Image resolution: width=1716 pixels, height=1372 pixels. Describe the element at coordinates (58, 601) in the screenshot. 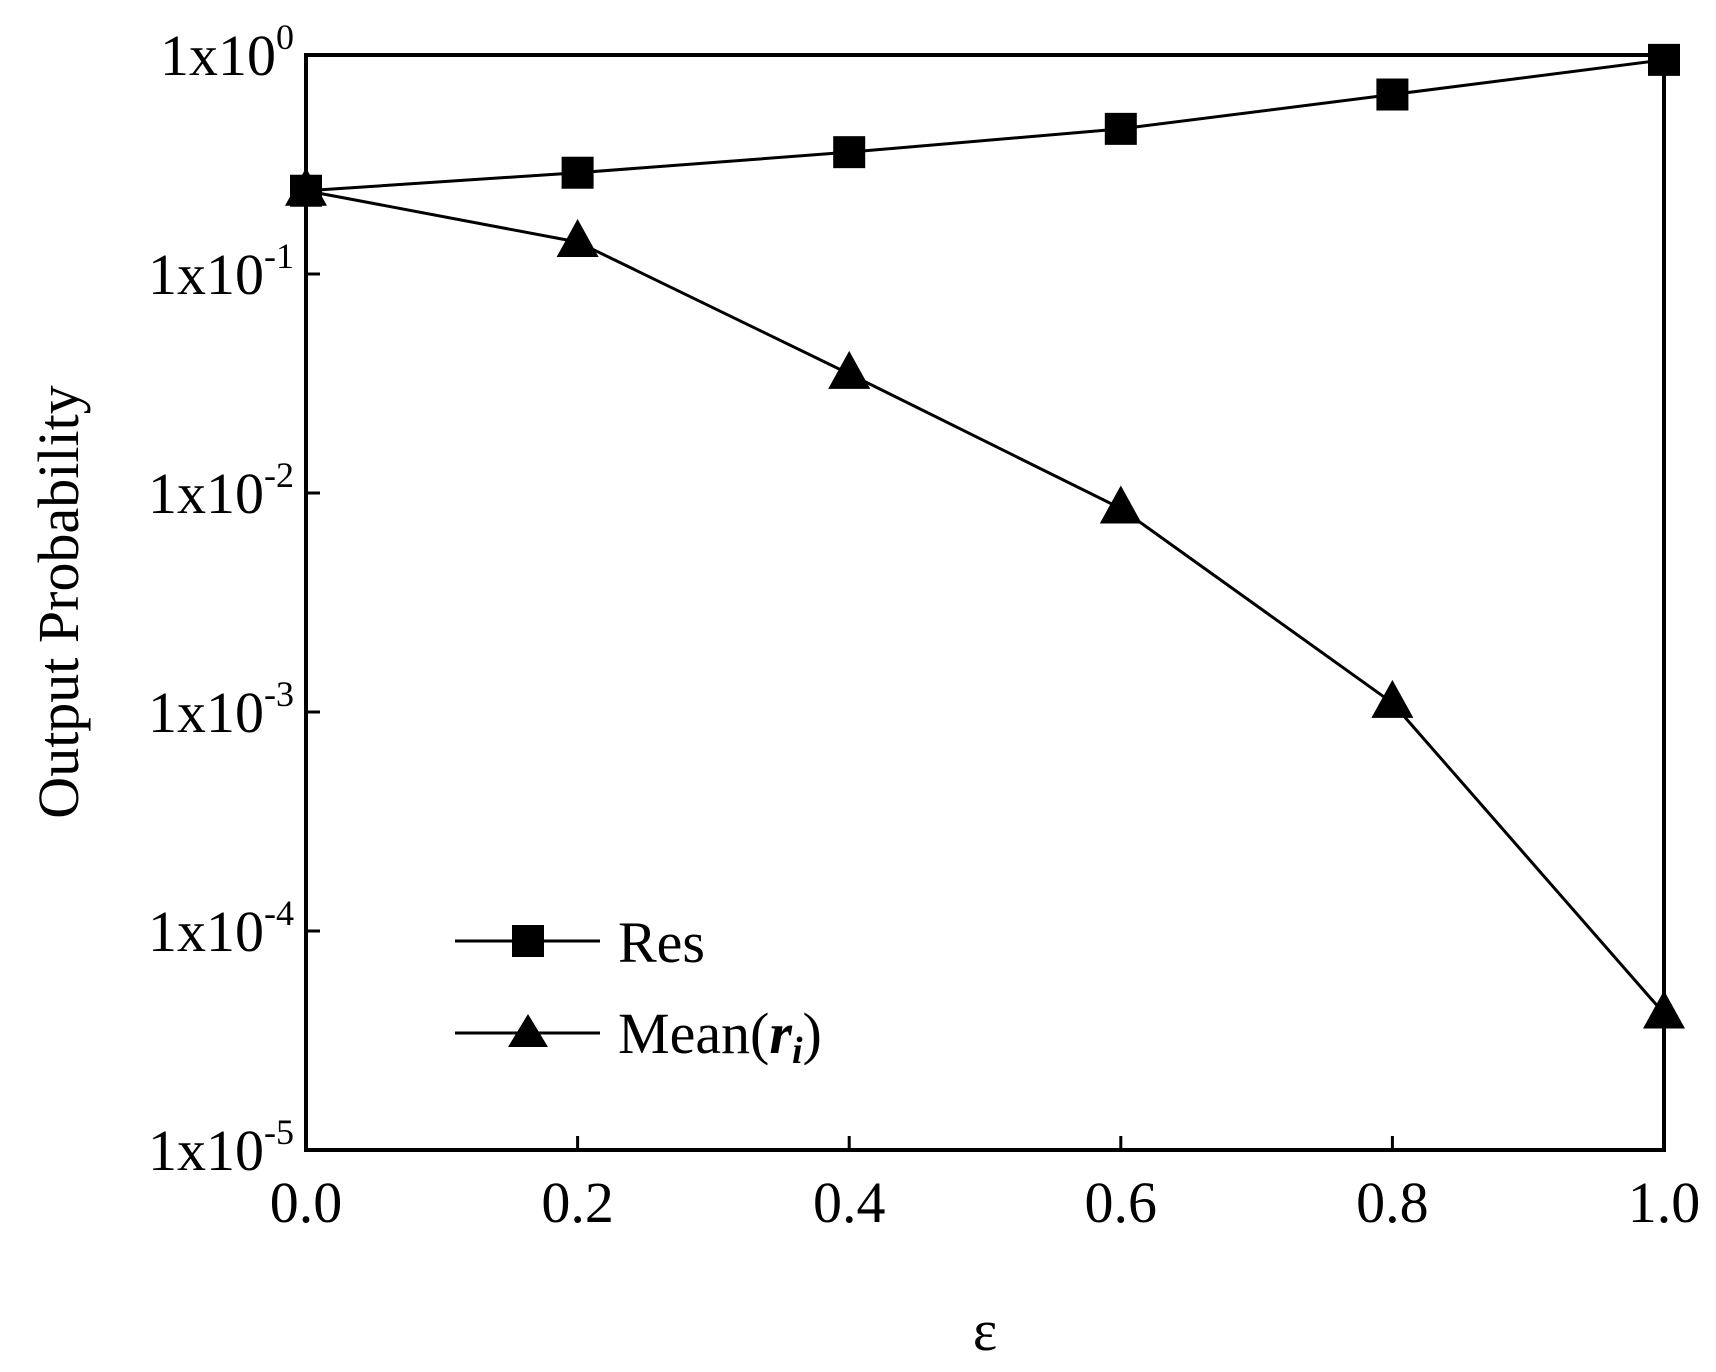

I see `y-axis-label: Output Probability` at that location.